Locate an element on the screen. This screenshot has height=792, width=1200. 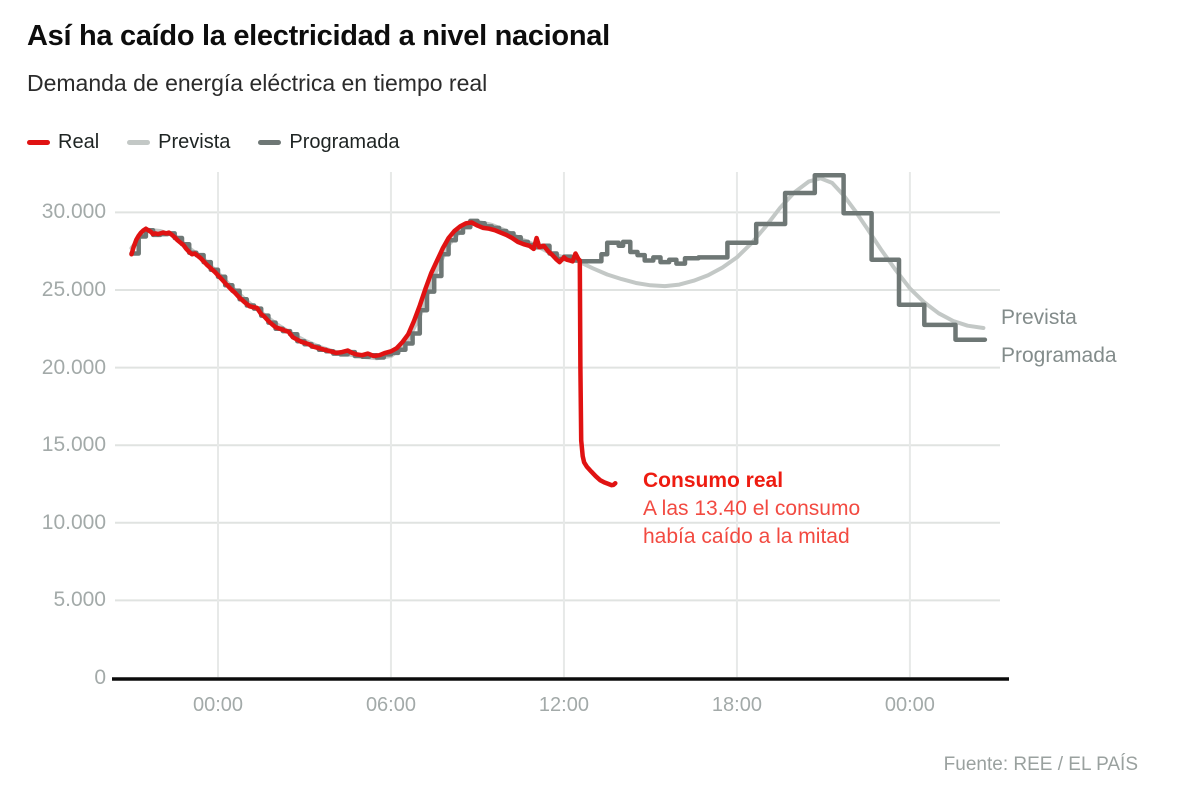
y-tick-label: 10.000 is located at coordinates (73, 522).